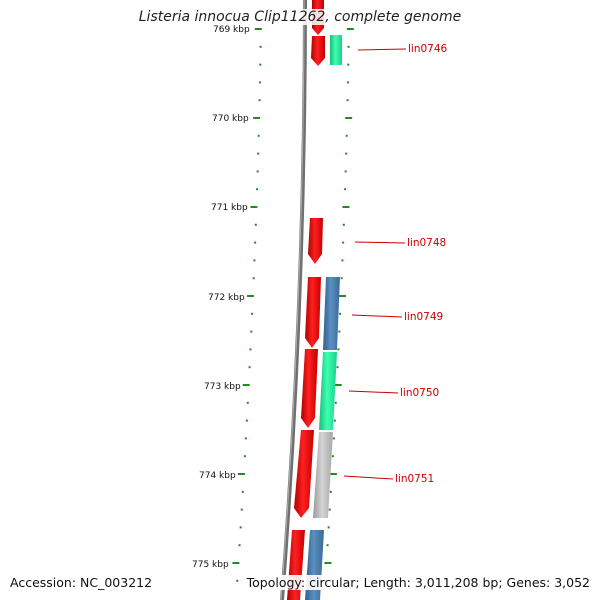  What do you see at coordinates (414, 479) in the screenshot?
I see `gene-label: lin0751` at bounding box center [414, 479].